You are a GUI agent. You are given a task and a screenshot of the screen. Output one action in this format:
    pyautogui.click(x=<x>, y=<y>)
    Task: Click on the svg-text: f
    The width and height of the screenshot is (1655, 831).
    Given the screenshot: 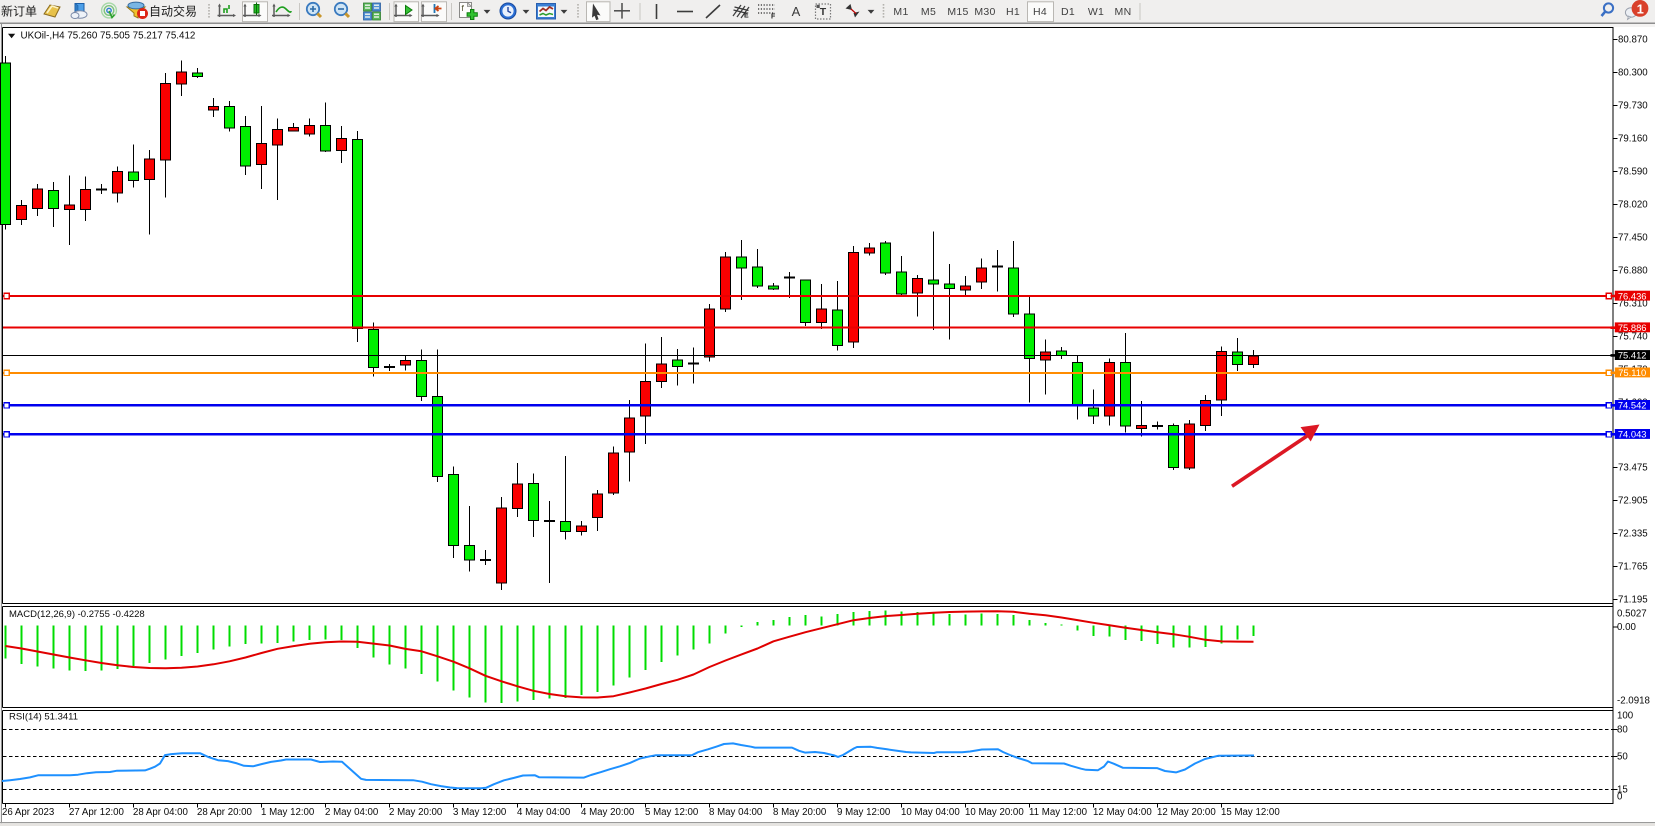 What is the action you would take?
    pyautogui.click(x=463, y=8)
    